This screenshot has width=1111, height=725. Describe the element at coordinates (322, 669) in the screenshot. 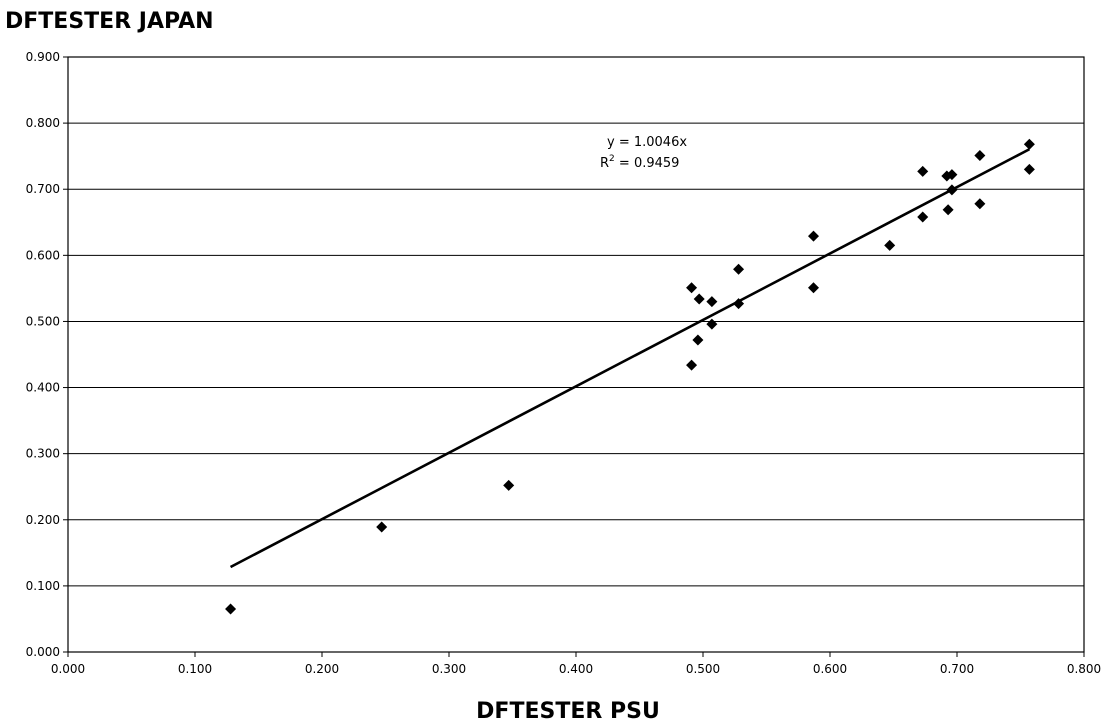

I see `x-tick-label: 0.200` at that location.